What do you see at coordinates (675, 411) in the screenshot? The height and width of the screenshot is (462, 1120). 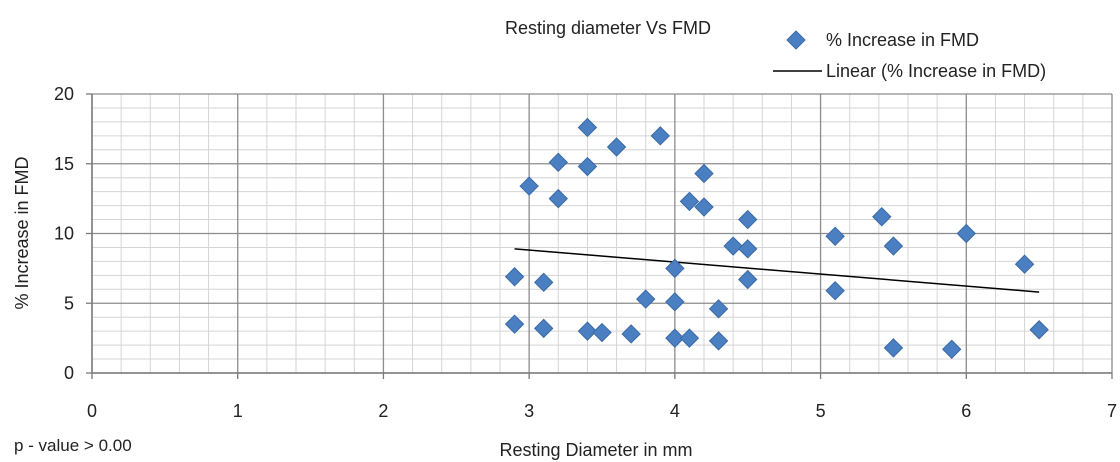 I see `x-tick-label: 4` at bounding box center [675, 411].